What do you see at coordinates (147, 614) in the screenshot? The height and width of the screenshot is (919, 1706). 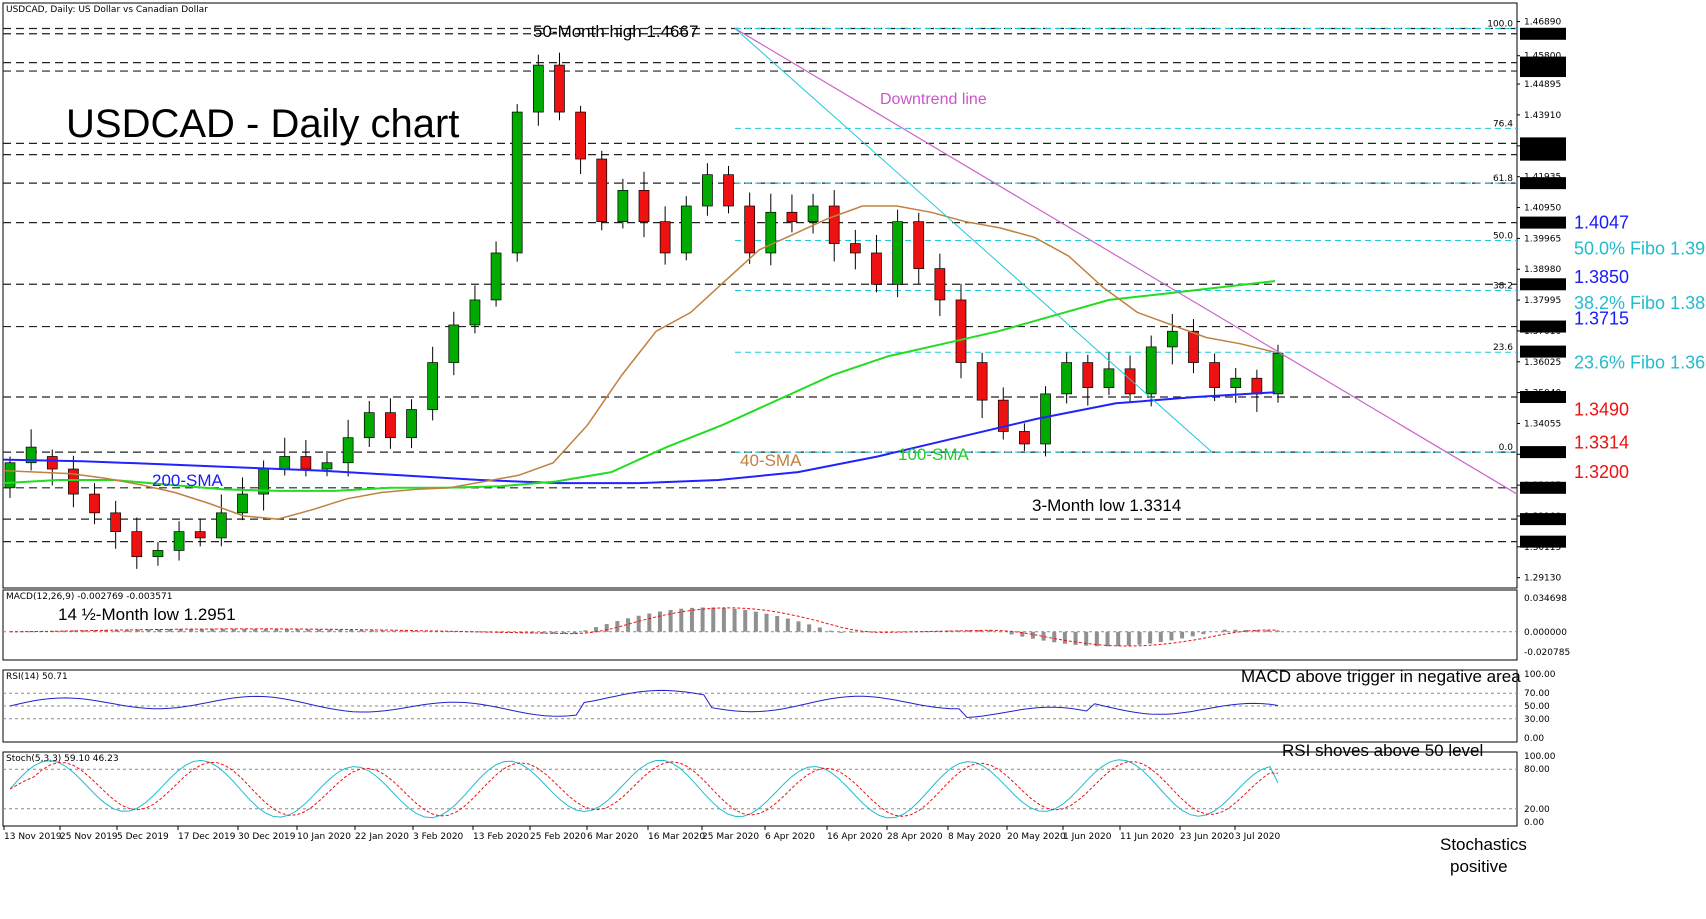 I see `annotation-14-month-low: 14 ½-Month low 1.2951` at bounding box center [147, 614].